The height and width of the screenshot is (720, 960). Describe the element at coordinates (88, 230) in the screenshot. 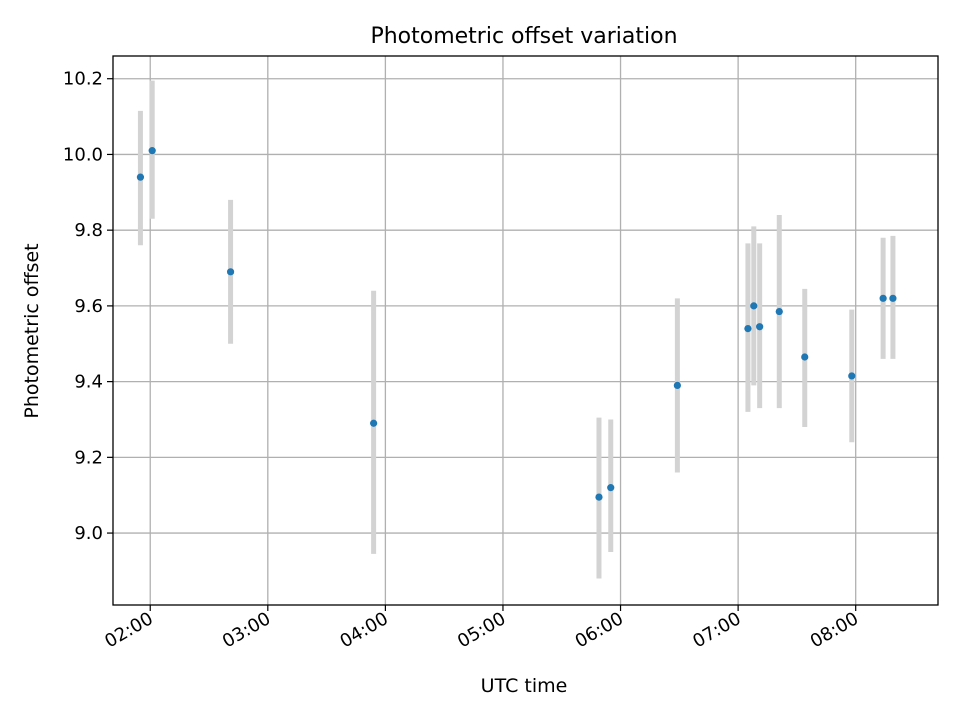

I see `y-tick-label: 9.8` at that location.